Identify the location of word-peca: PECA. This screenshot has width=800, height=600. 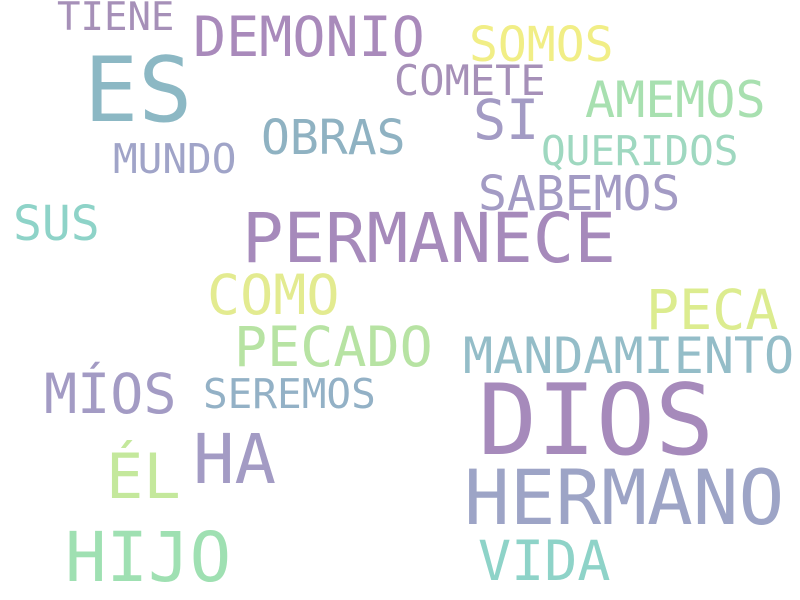
(712, 310).